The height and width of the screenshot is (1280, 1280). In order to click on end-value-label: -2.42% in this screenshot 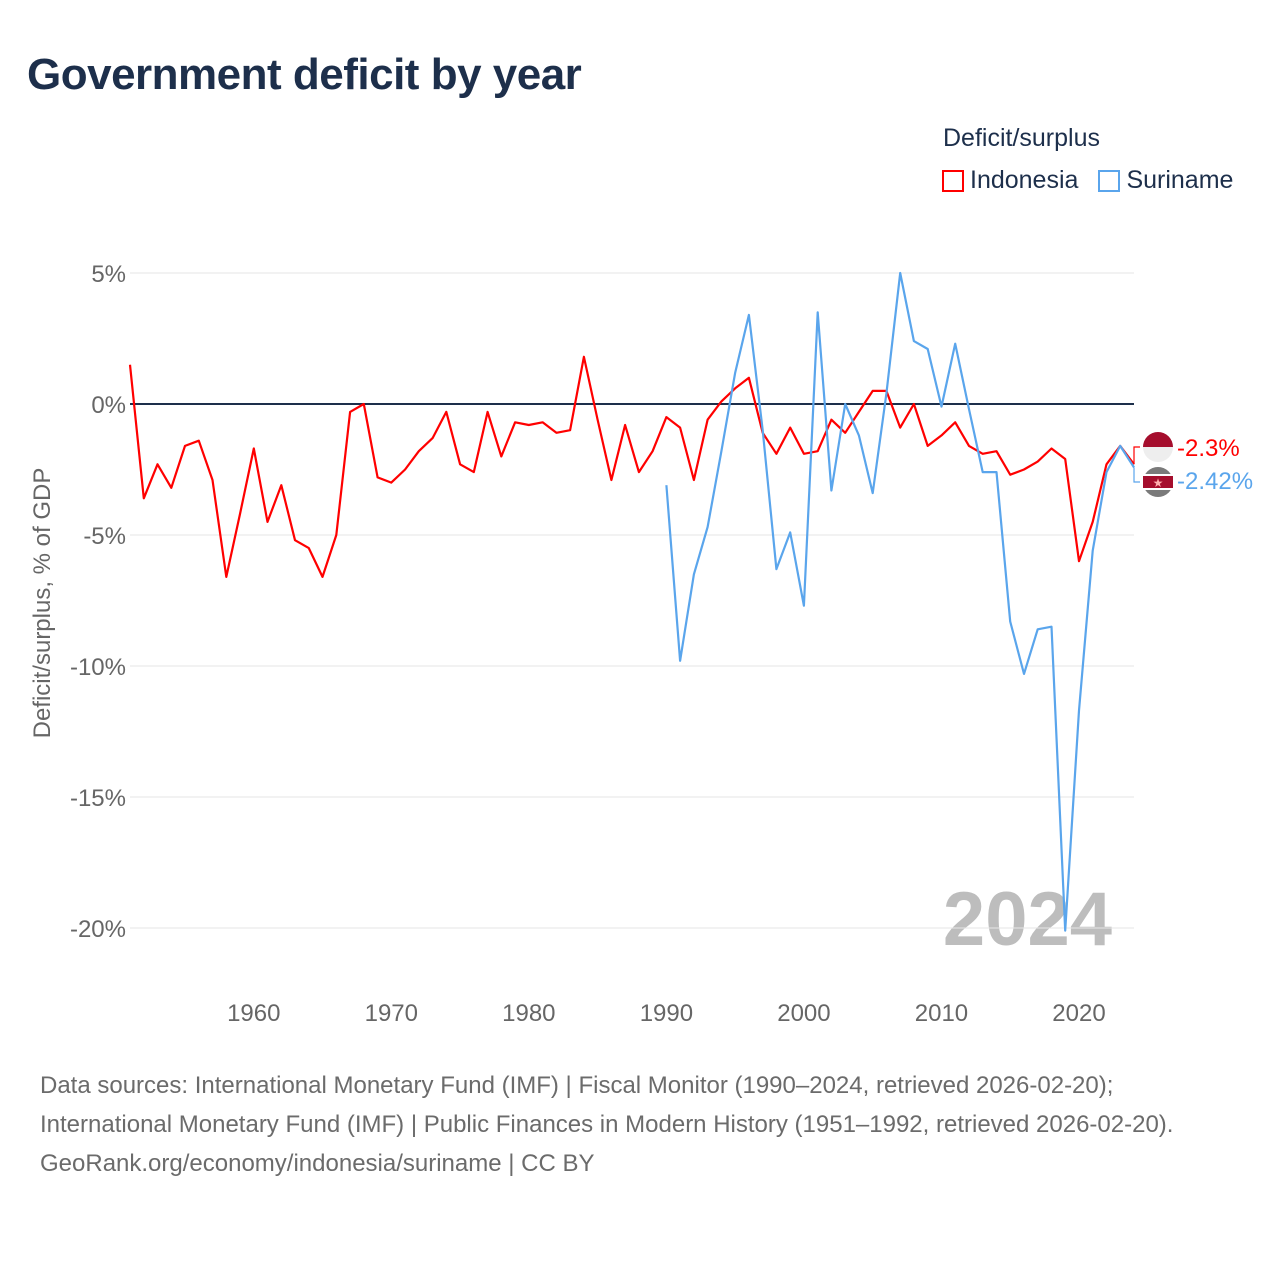, I will do `click(1215, 481)`.